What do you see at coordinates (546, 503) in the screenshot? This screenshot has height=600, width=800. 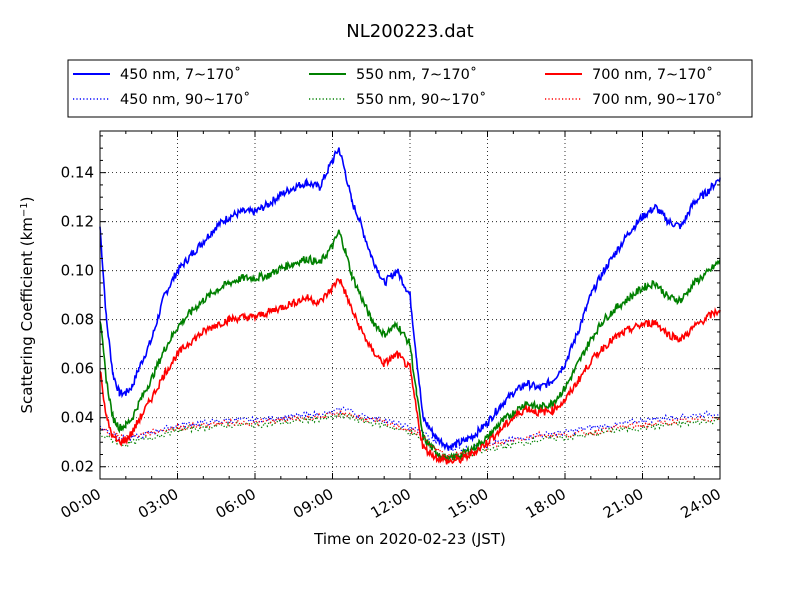 I see `x-tick-label: 18:00` at bounding box center [546, 503].